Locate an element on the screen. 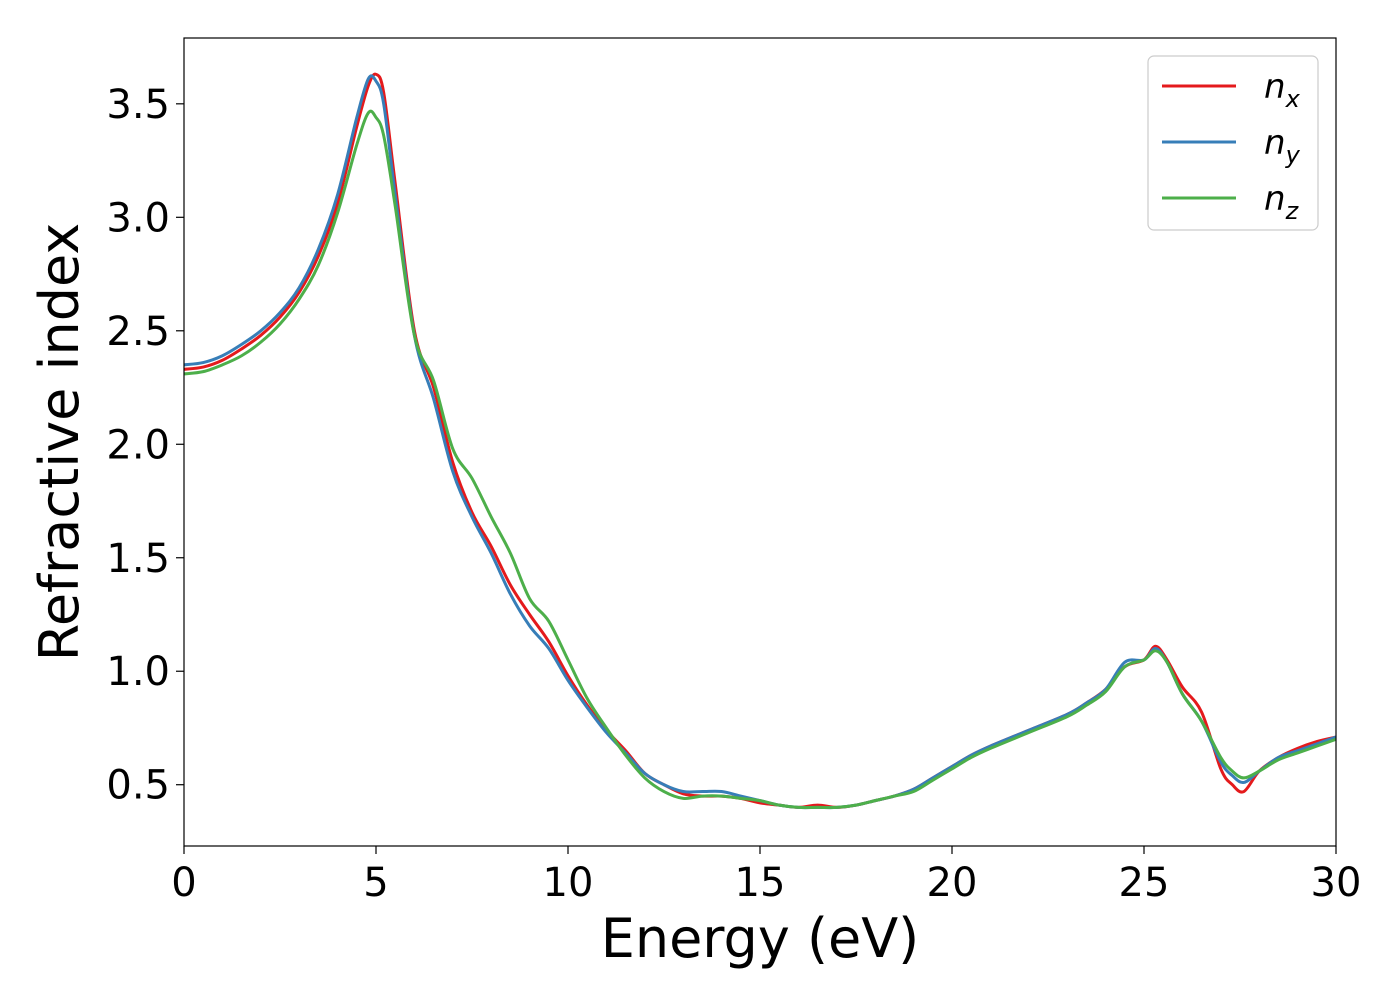 The image size is (1400, 1000). y-tick-label: 1.0 is located at coordinates (138, 672).